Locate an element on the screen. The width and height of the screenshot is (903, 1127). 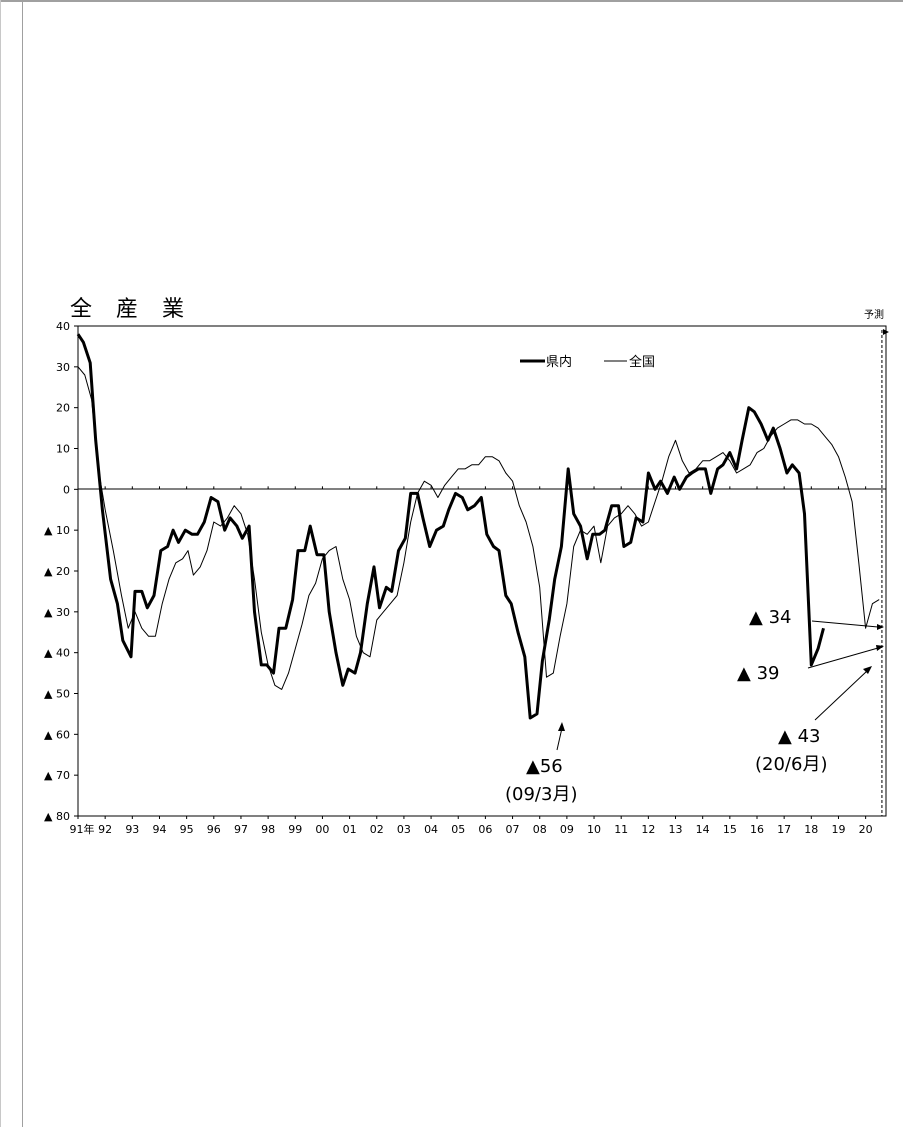
y-tick-label: 20 is located at coordinates (63, 408).